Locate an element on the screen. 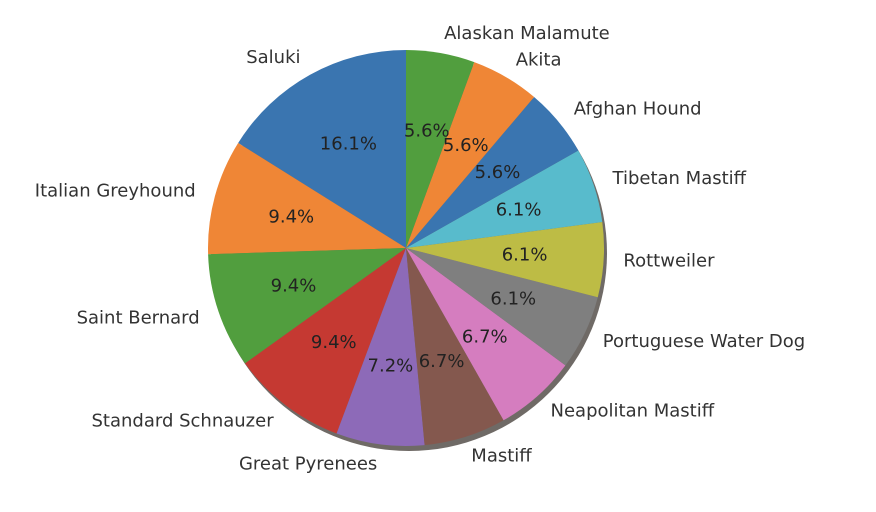  pie-slice-afghan-hound is located at coordinates (492, 172).